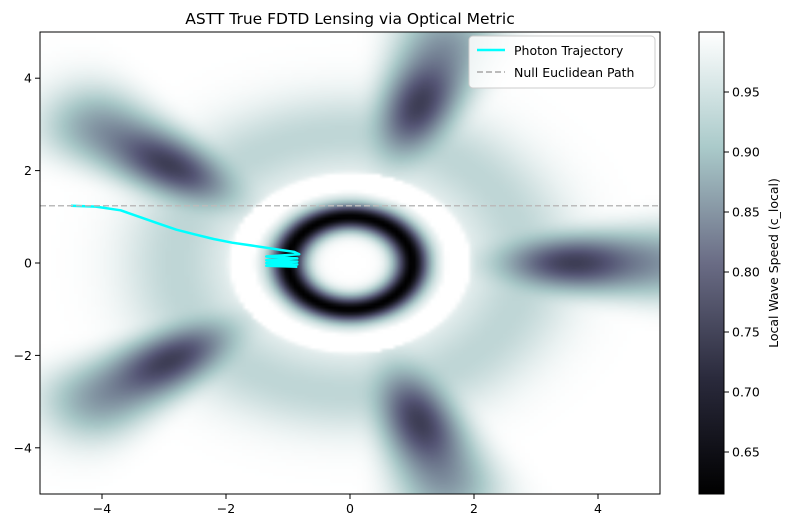 This screenshot has width=792, height=528. I want to click on colorbar-tick-label: 0.95, so click(746, 92).